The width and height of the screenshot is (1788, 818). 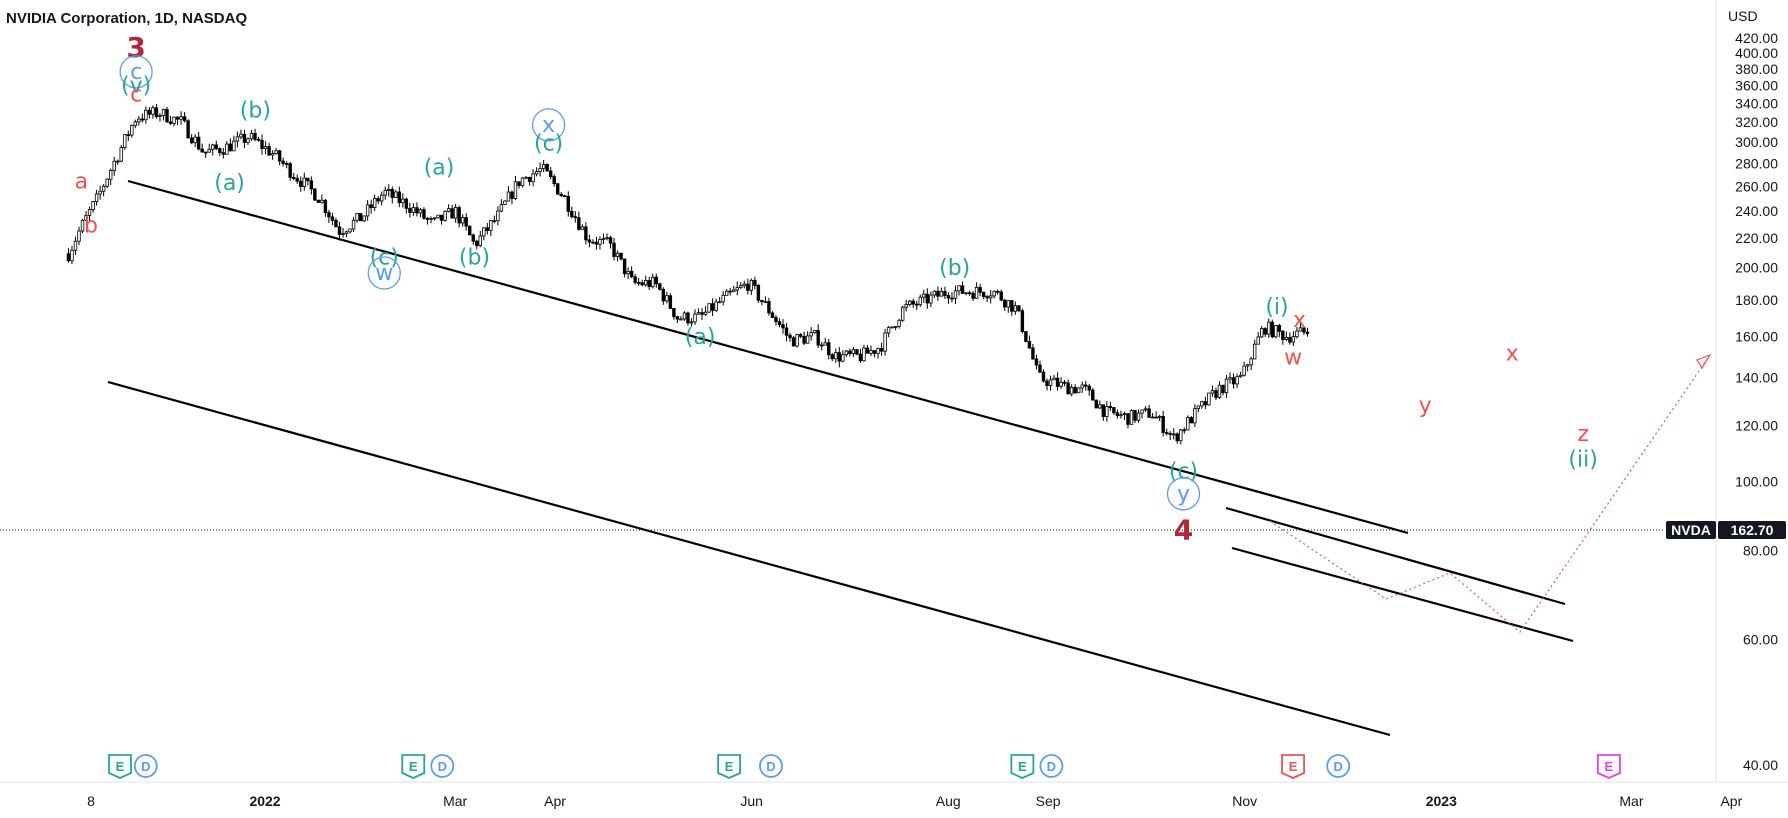 I want to click on x-tick-label: Mar, so click(x=455, y=801).